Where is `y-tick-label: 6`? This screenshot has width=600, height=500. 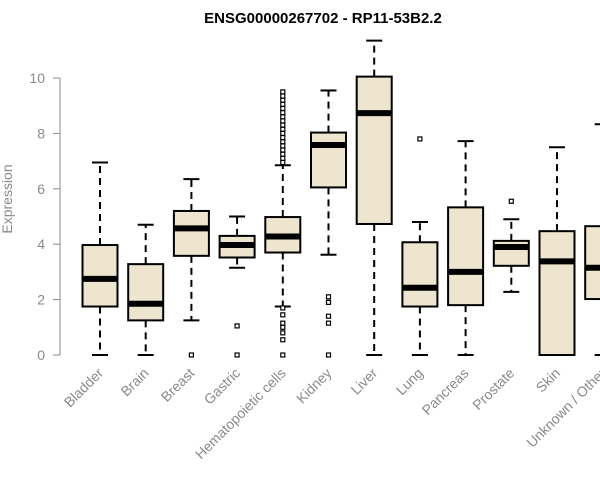 y-tick-label: 6 is located at coordinates (41, 189).